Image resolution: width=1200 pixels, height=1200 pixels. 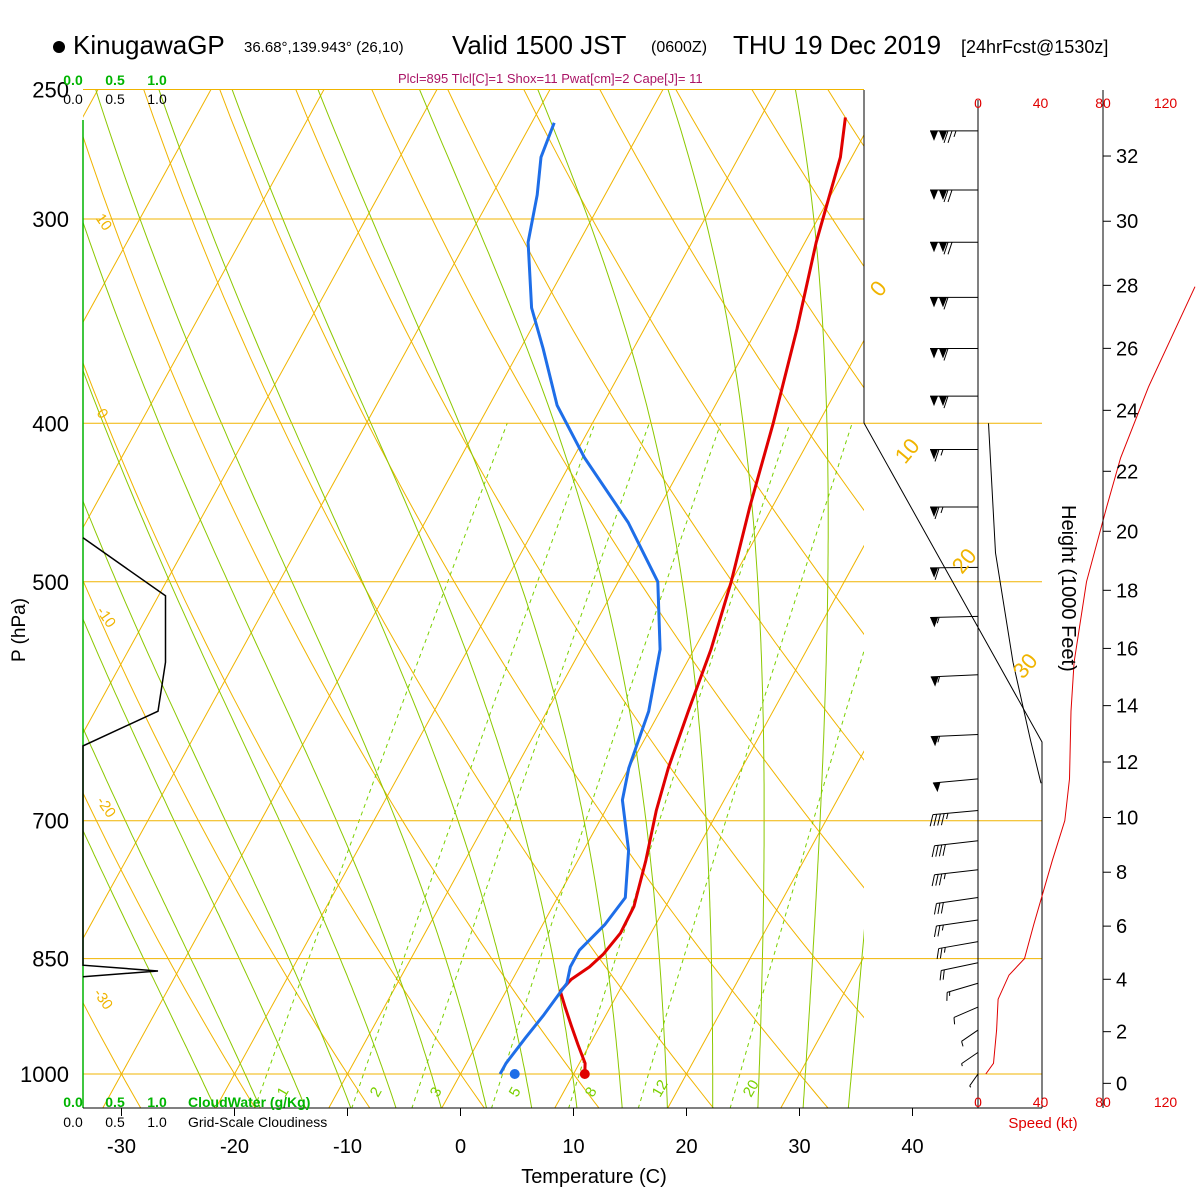 I want to click on cloudwater-tick-top: 1.0, so click(x=157, y=80).